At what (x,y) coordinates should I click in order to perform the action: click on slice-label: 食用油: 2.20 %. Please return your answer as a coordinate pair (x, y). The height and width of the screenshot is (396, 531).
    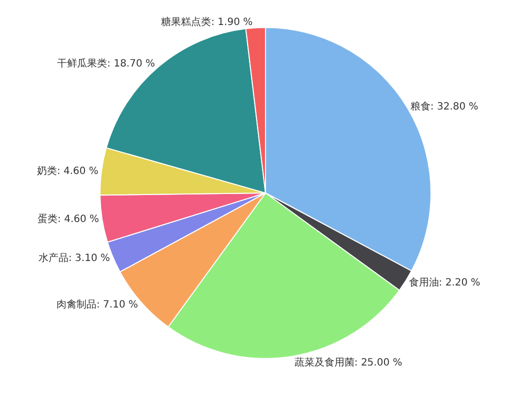
    Looking at the image, I should click on (444, 282).